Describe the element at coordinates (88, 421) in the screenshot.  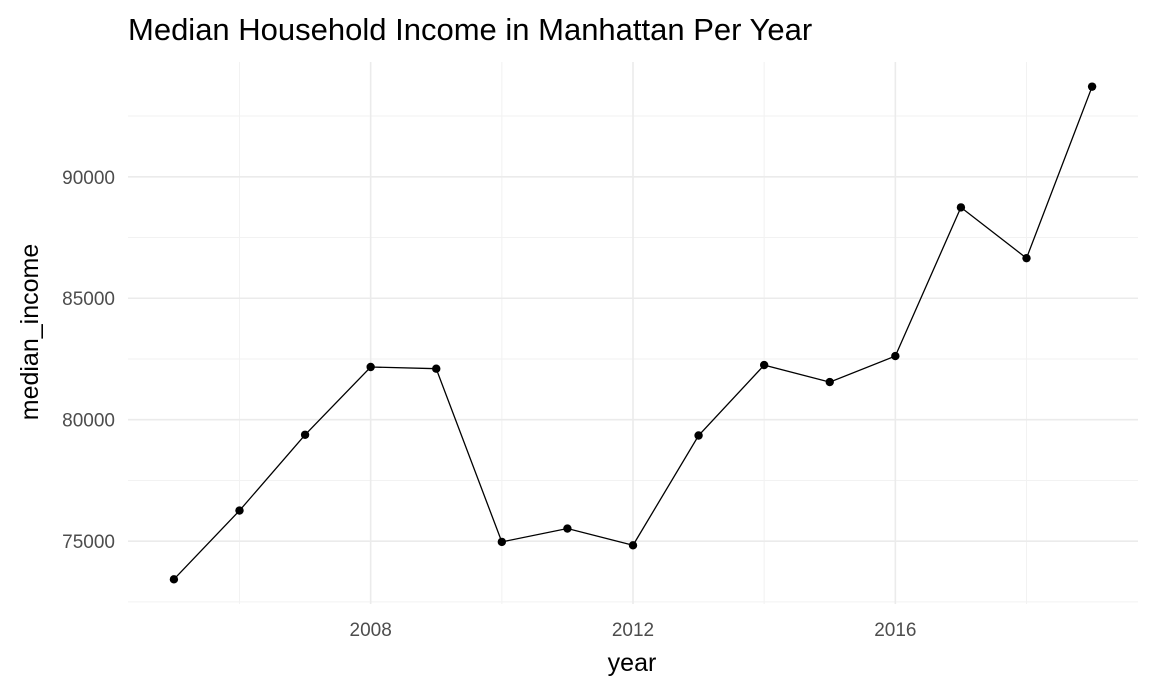
I see `y-tick-label: 80000` at that location.